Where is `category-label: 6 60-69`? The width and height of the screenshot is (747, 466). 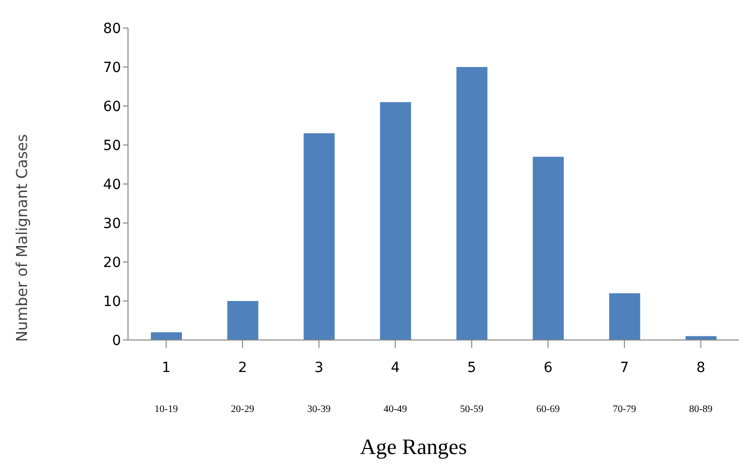 category-label: 6 60-69 is located at coordinates (548, 387).